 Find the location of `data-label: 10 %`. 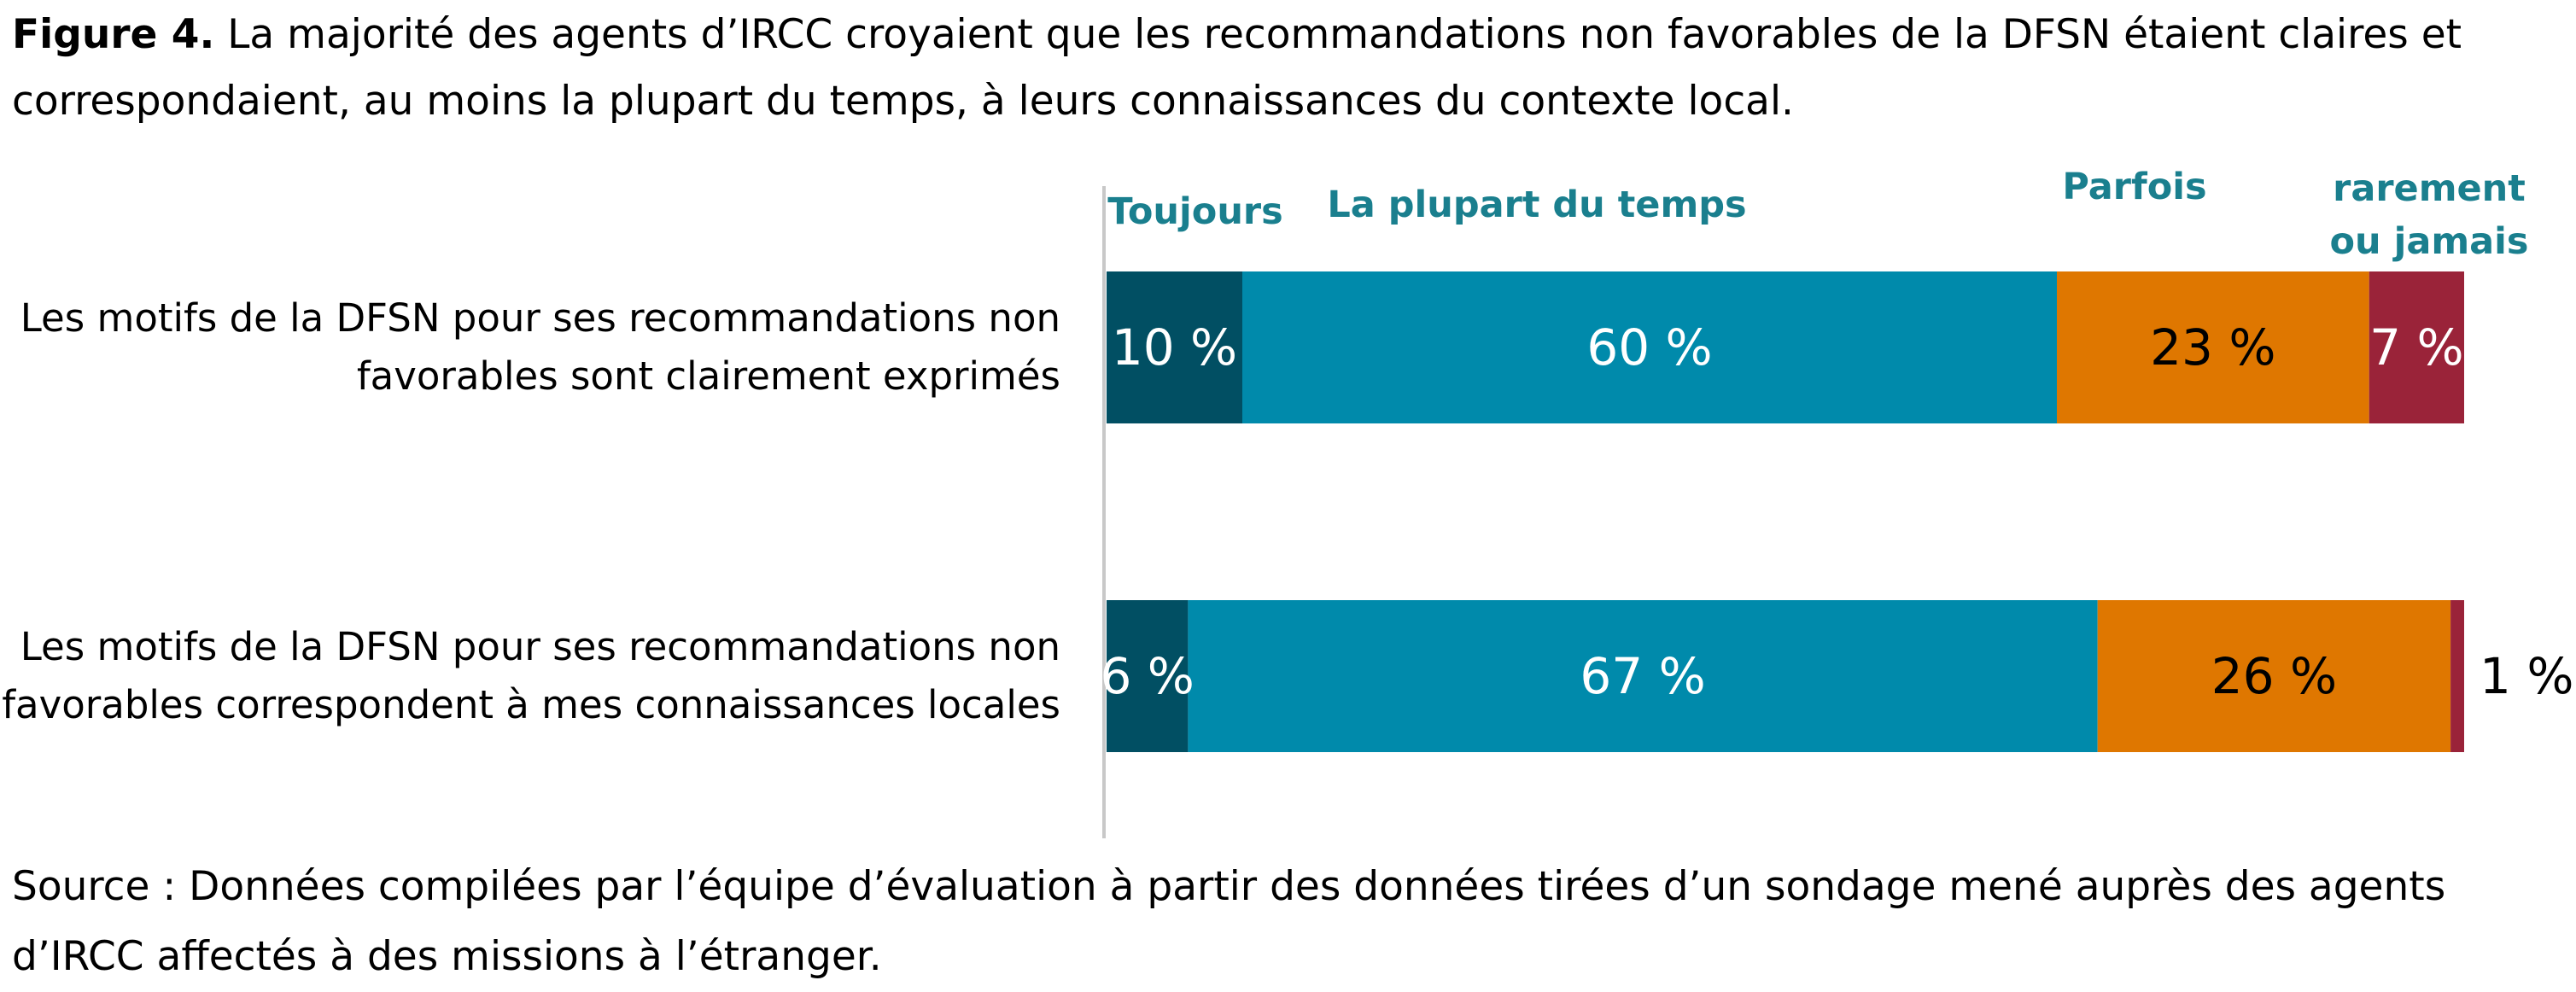

data-label: 10 % is located at coordinates (1174, 347).